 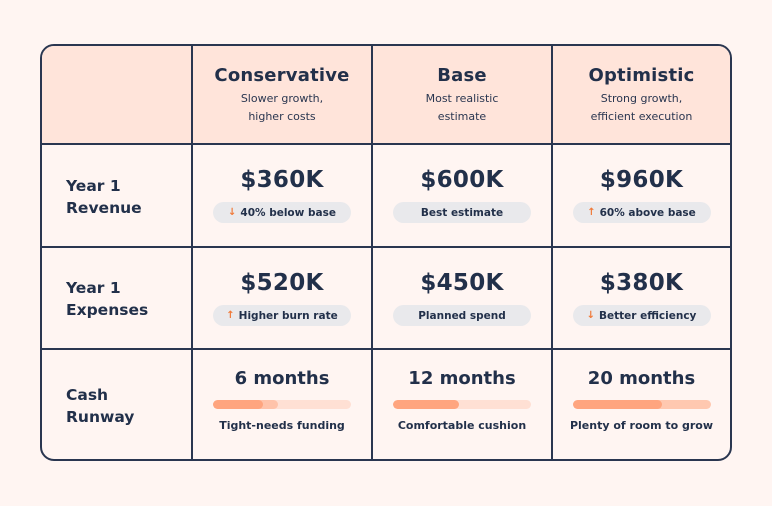 What do you see at coordinates (282, 378) in the screenshot?
I see `runway-months: 6 months` at bounding box center [282, 378].